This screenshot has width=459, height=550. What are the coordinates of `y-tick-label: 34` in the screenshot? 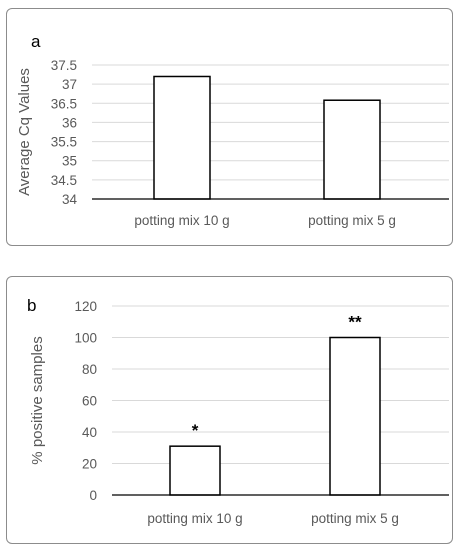 It's located at (70, 199).